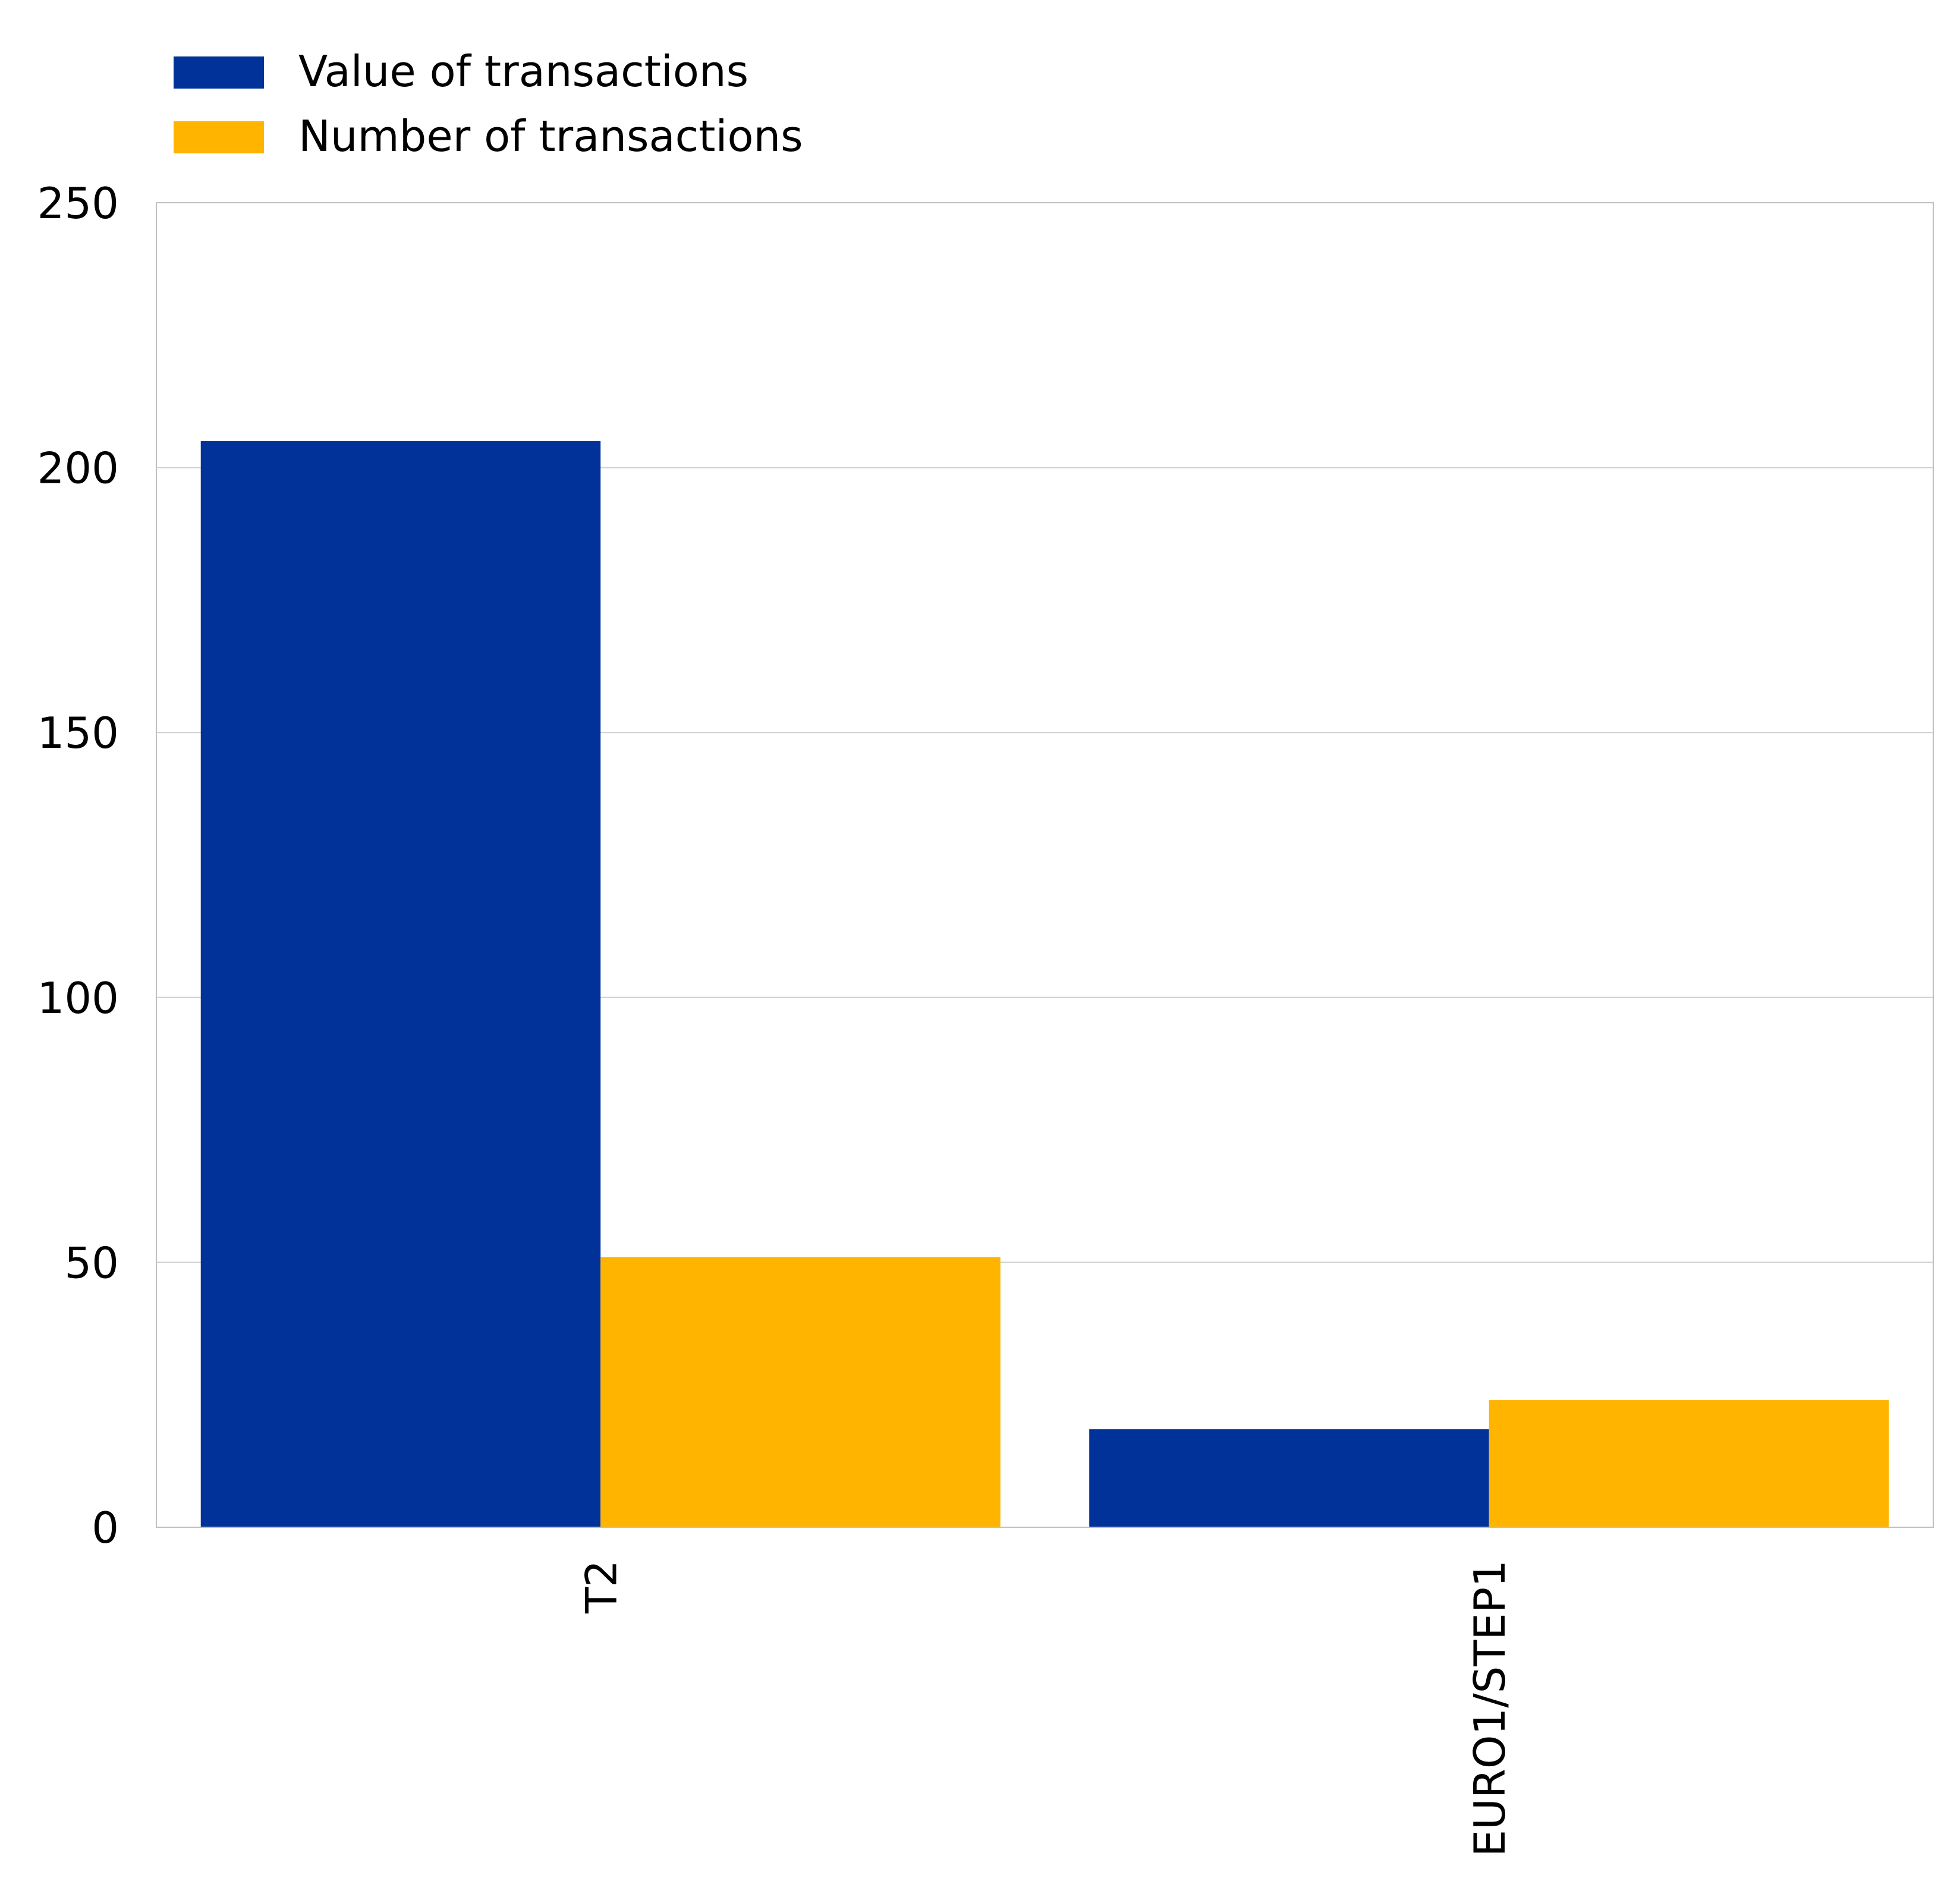  What do you see at coordinates (78, 203) in the screenshot?
I see `y-tick-label-250: 250` at bounding box center [78, 203].